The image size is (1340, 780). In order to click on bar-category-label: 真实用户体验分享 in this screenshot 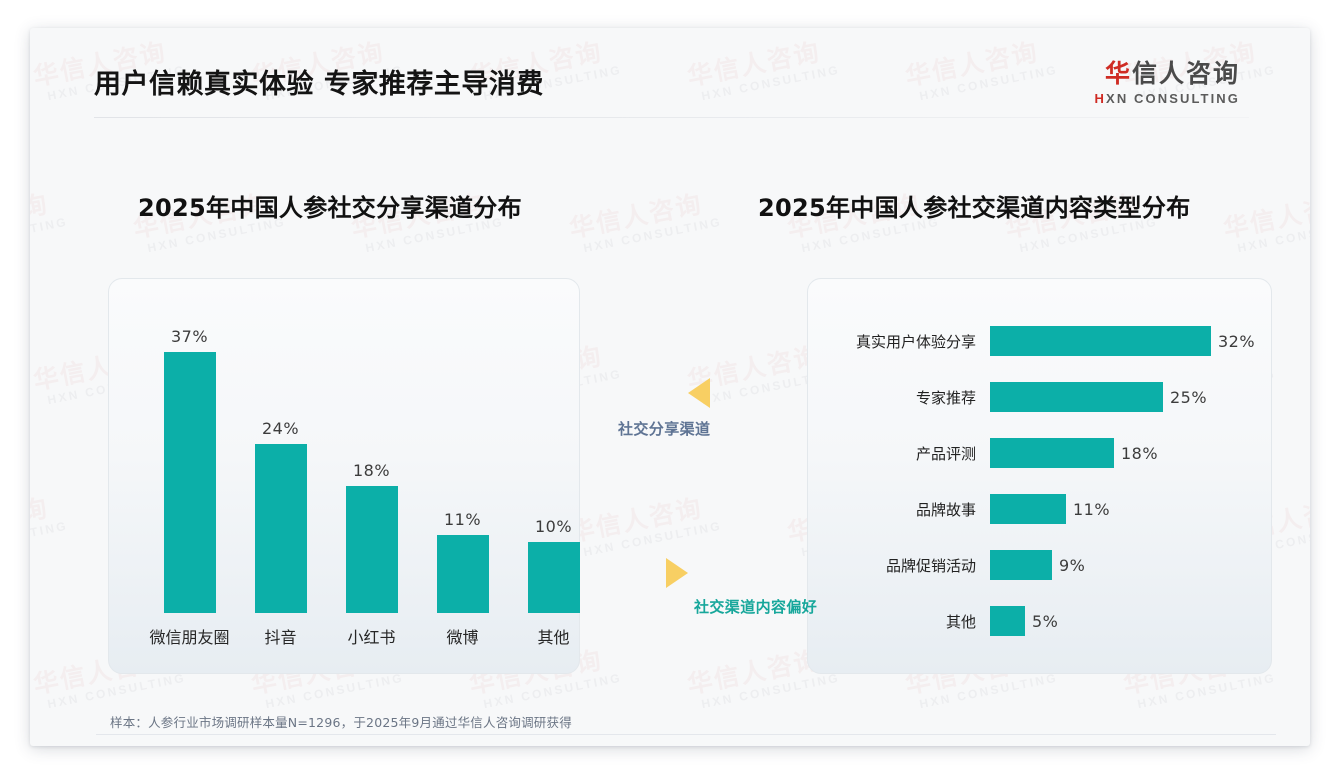, I will do `click(915, 341)`.